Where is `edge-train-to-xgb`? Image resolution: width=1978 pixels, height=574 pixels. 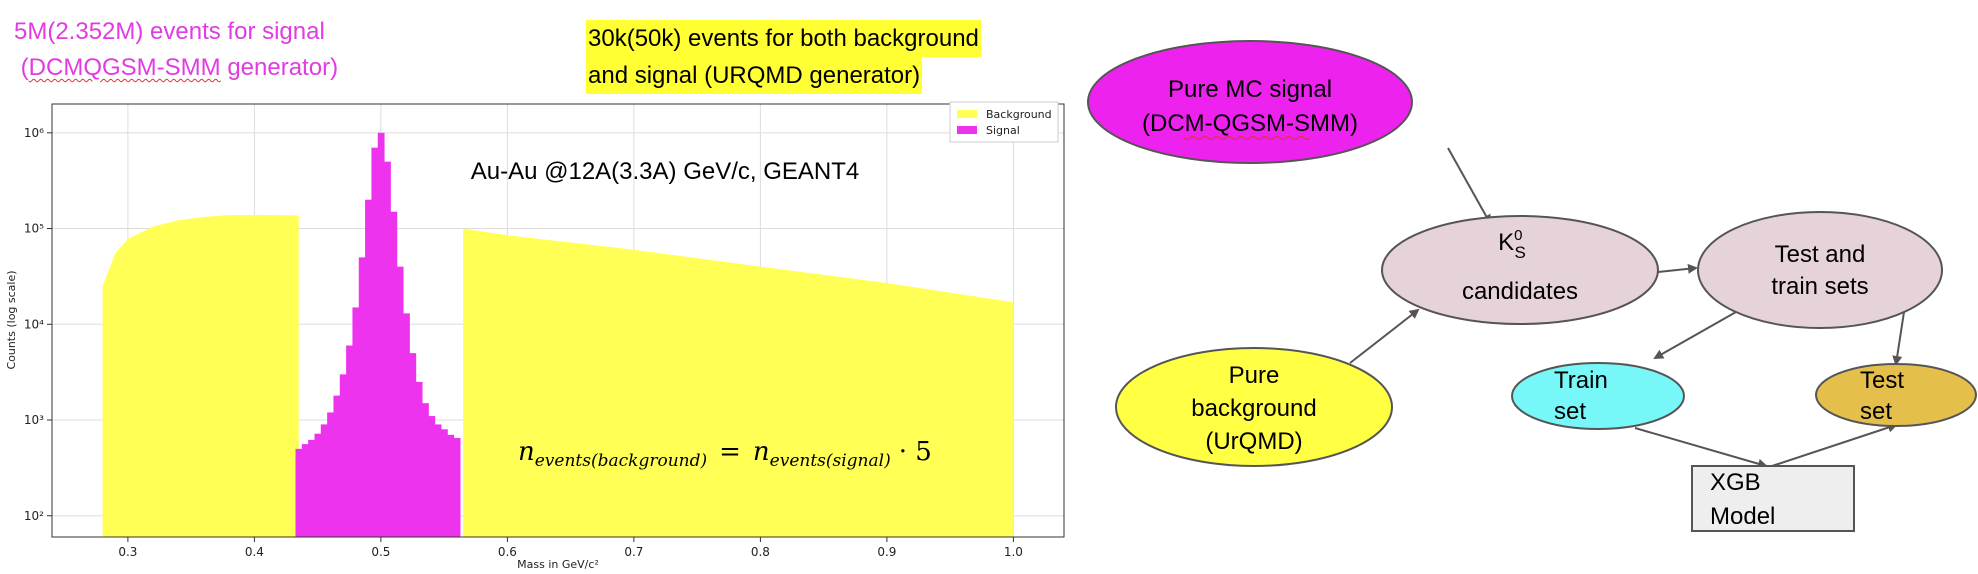
edge-train-to-xgb is located at coordinates (1701, 448).